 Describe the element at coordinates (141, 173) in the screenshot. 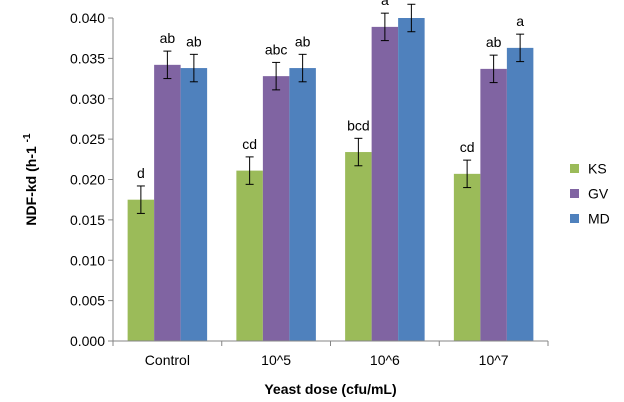

I see `significance-label: d` at that location.